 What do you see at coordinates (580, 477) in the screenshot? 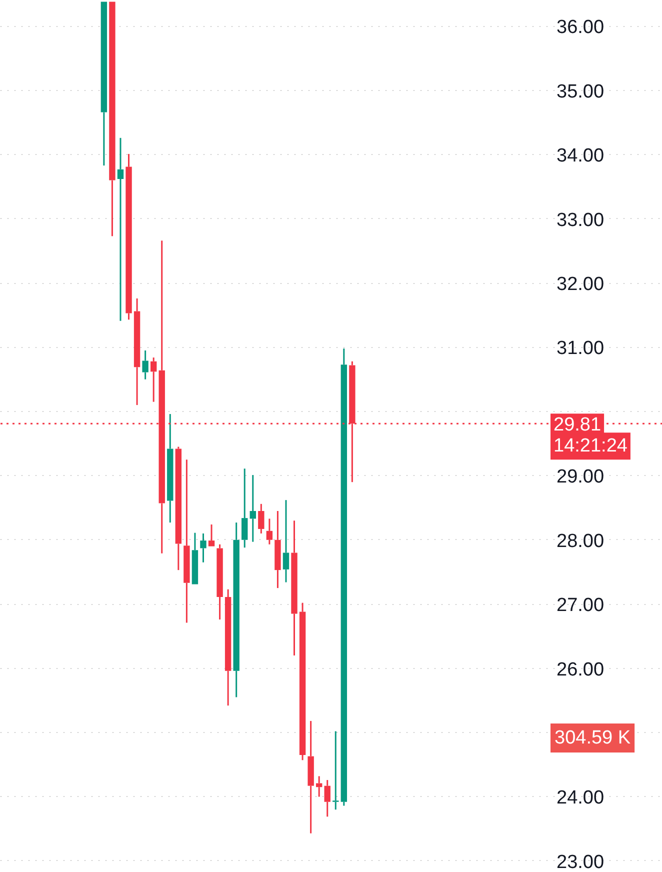
I see `y-tick-label: 29.00` at bounding box center [580, 477].